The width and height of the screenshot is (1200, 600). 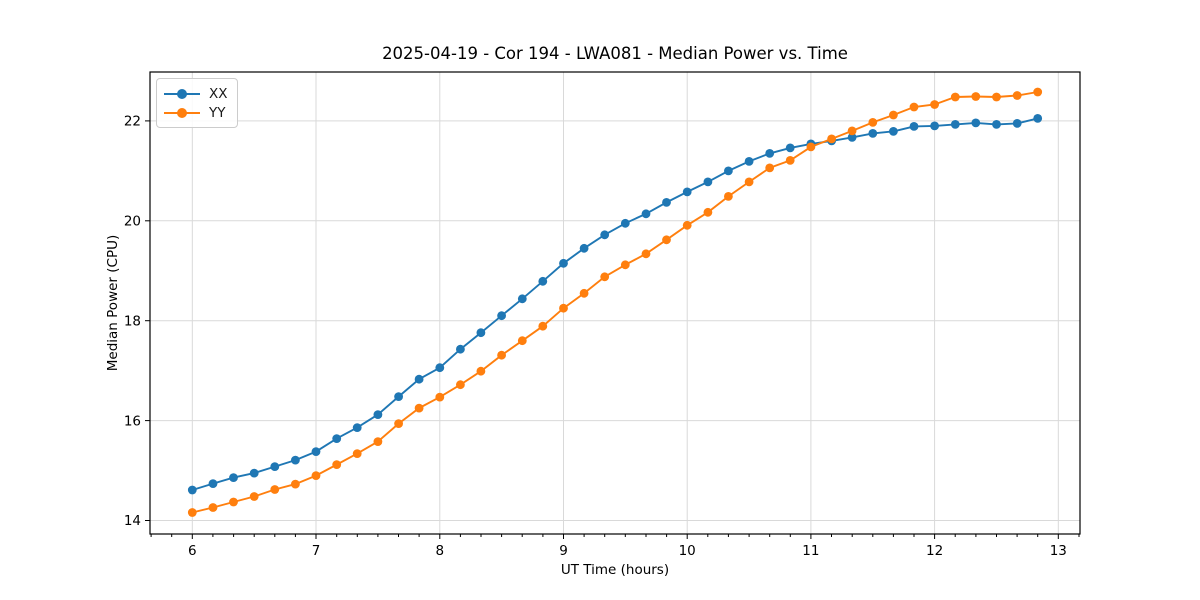 I want to click on legend-item-yy: YY, so click(x=196, y=112).